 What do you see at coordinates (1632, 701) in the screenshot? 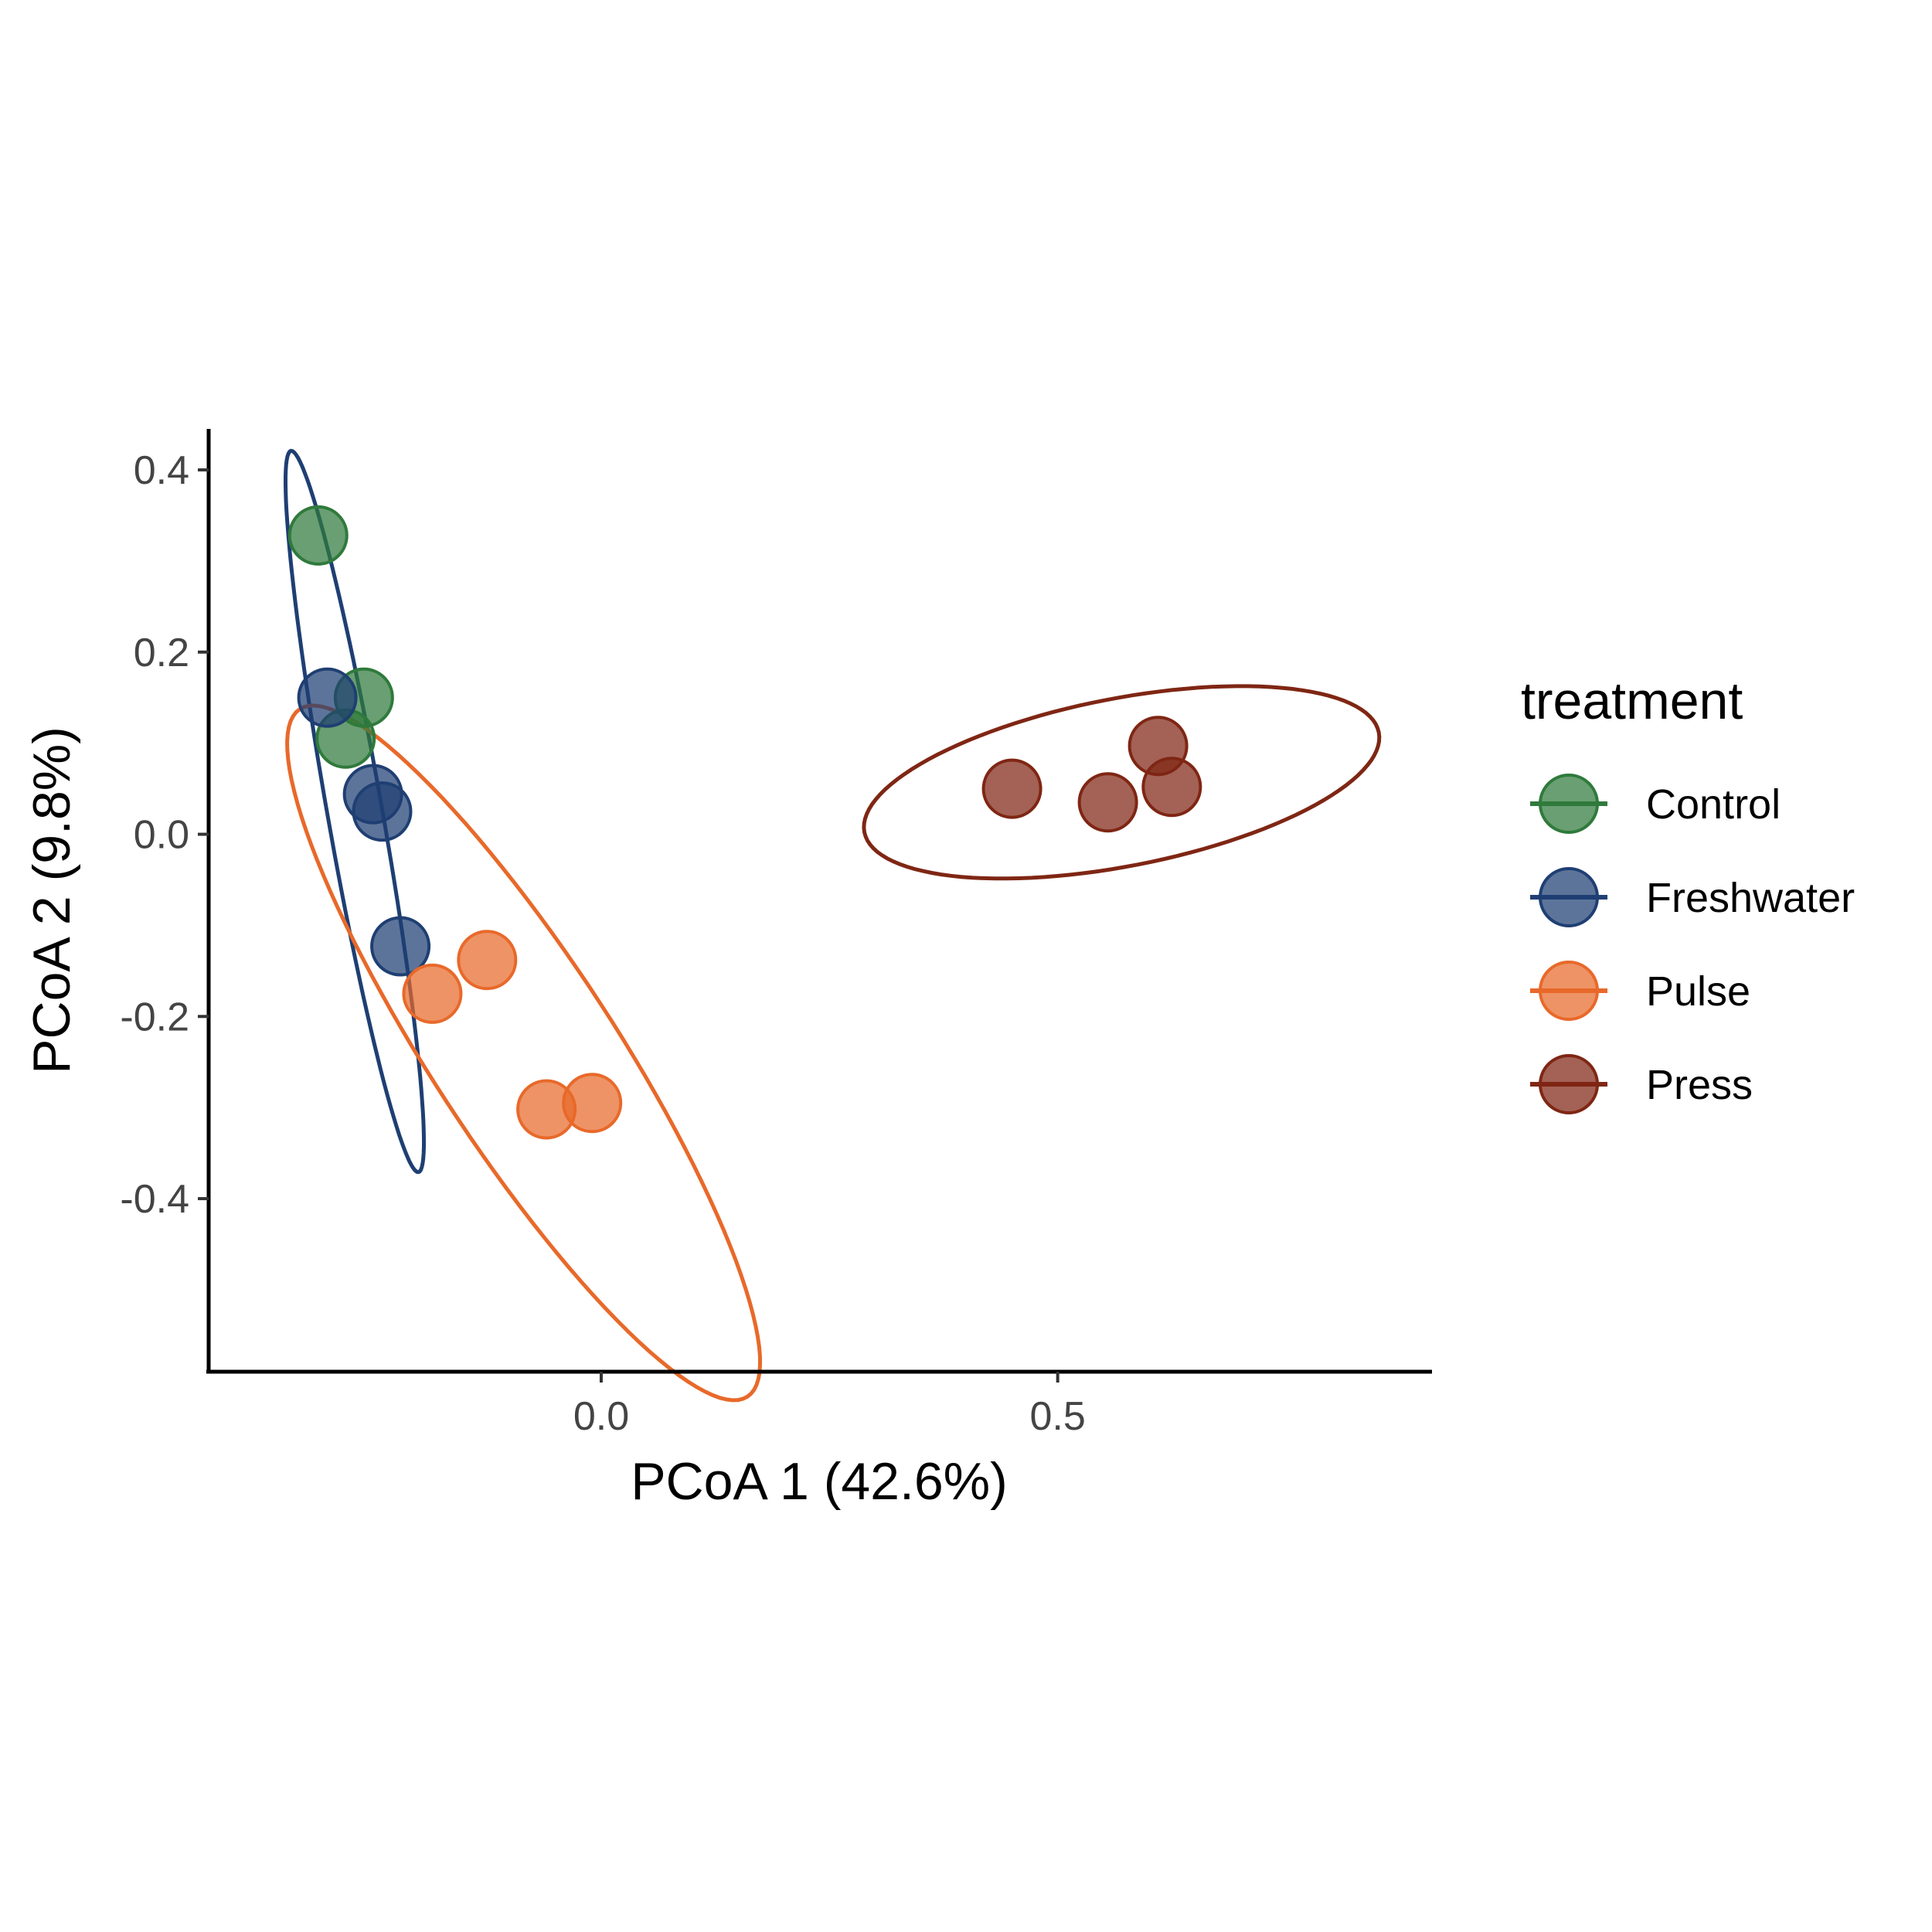
I see `legend-title: treatment` at bounding box center [1632, 701].